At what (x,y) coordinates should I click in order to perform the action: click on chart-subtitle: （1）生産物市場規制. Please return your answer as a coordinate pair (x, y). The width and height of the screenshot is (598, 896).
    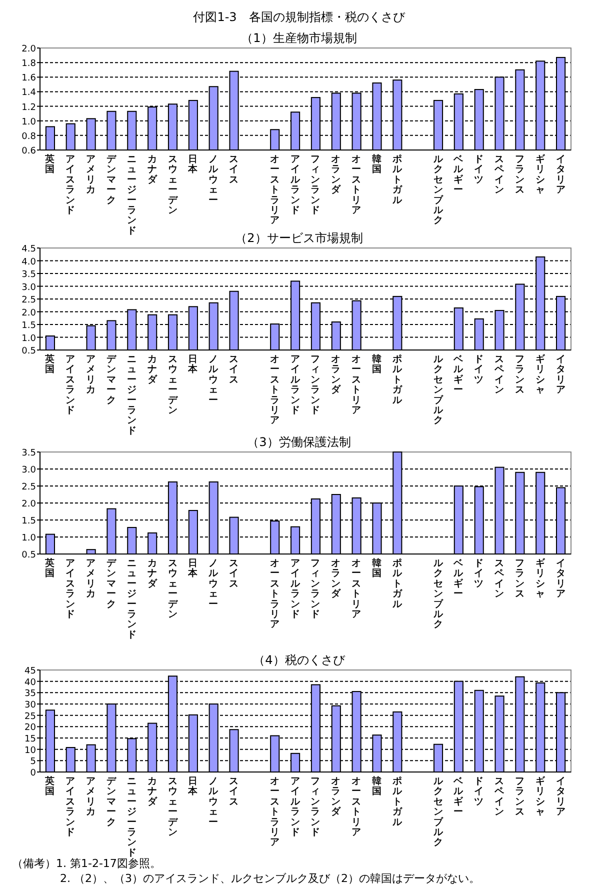
    Looking at the image, I should click on (299, 38).